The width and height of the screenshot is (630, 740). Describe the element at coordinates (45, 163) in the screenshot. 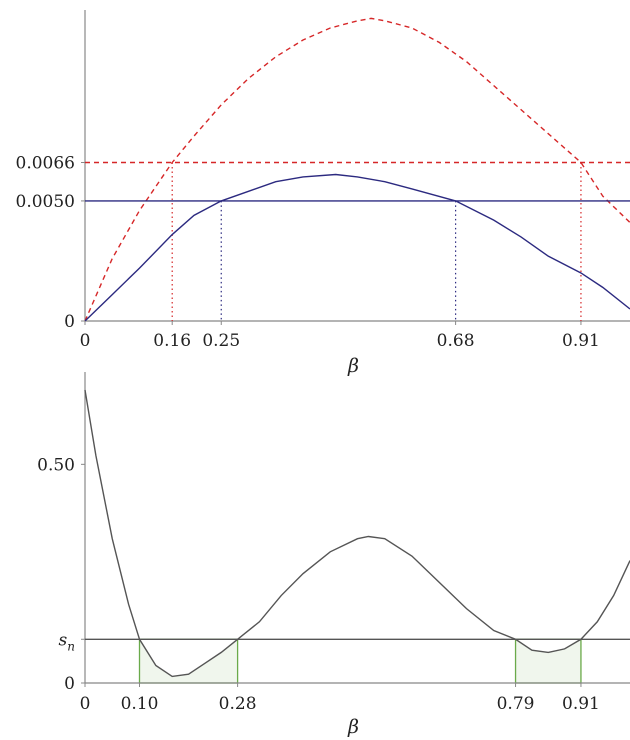

I see `y-tick-label: 0.0066` at that location.